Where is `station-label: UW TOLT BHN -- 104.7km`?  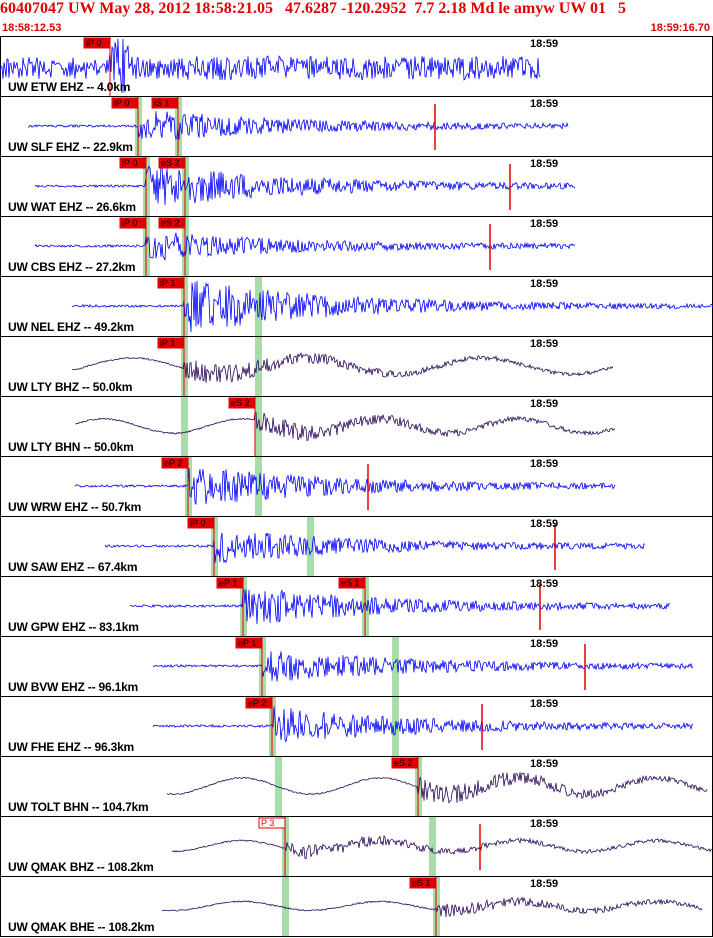 station-label: UW TOLT BHN -- 104.7km is located at coordinates (78, 807).